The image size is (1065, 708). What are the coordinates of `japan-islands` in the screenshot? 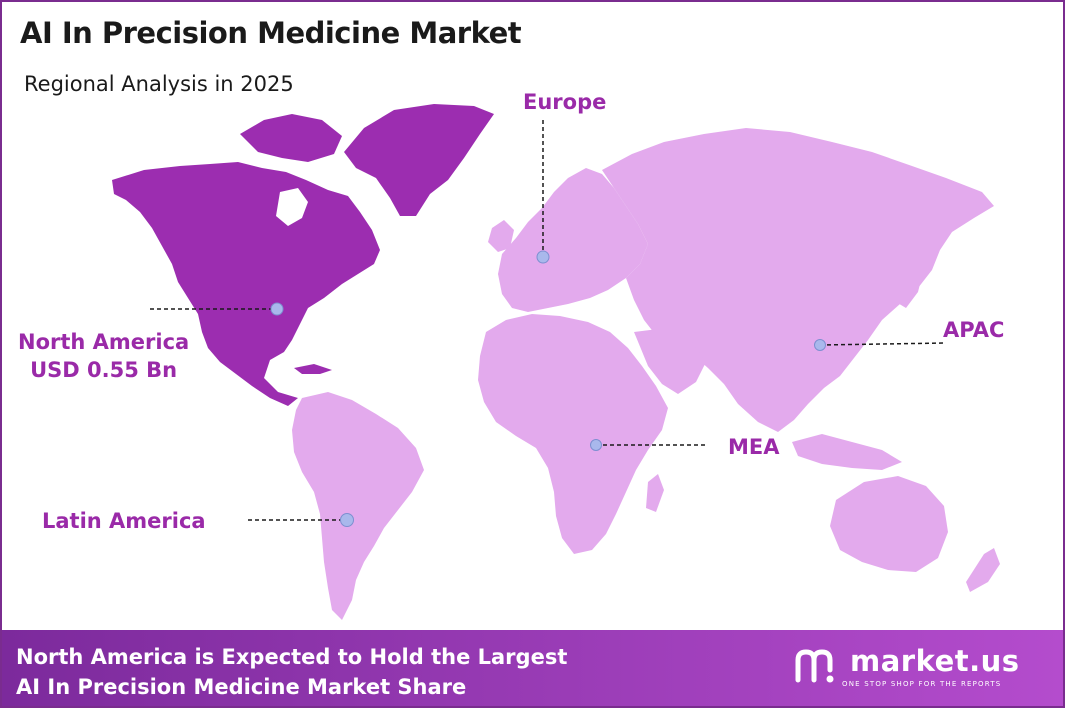 It's located at (910, 283).